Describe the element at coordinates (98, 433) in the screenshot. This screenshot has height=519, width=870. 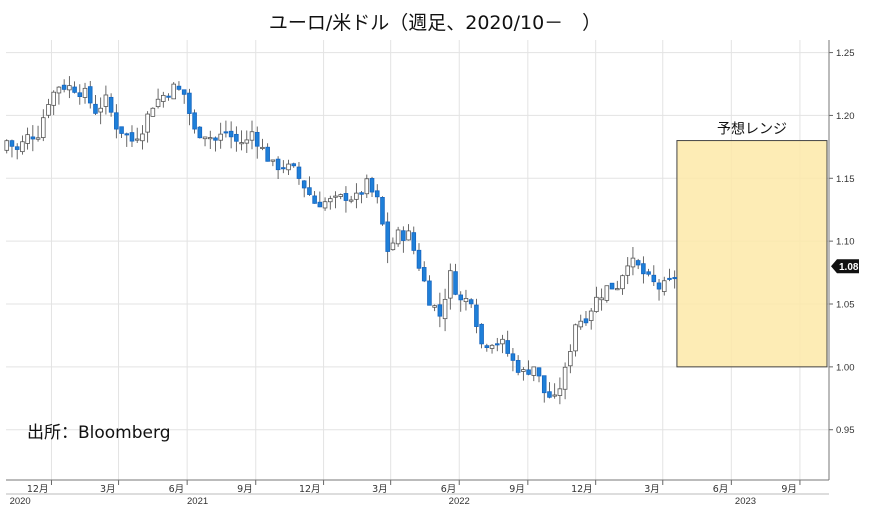
I see `source-note: 出所：Bloomberg` at that location.